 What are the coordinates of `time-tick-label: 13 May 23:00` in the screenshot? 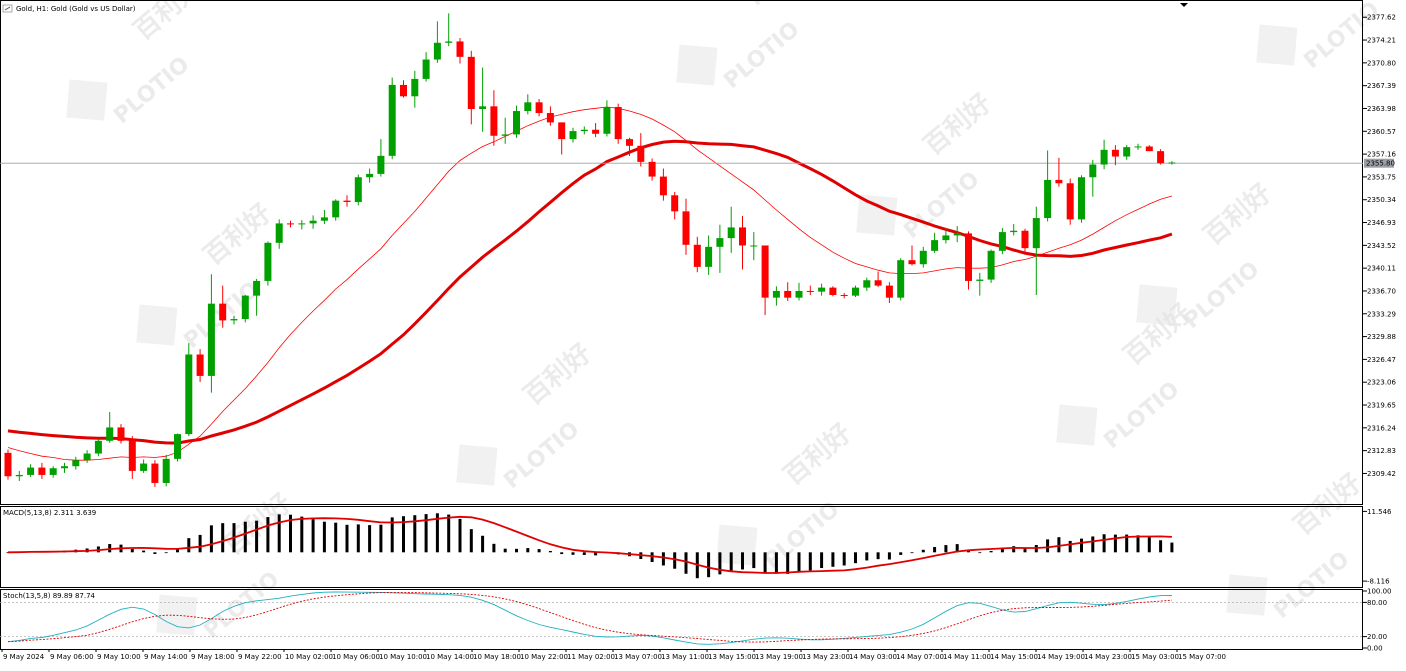 It's located at (826, 657).